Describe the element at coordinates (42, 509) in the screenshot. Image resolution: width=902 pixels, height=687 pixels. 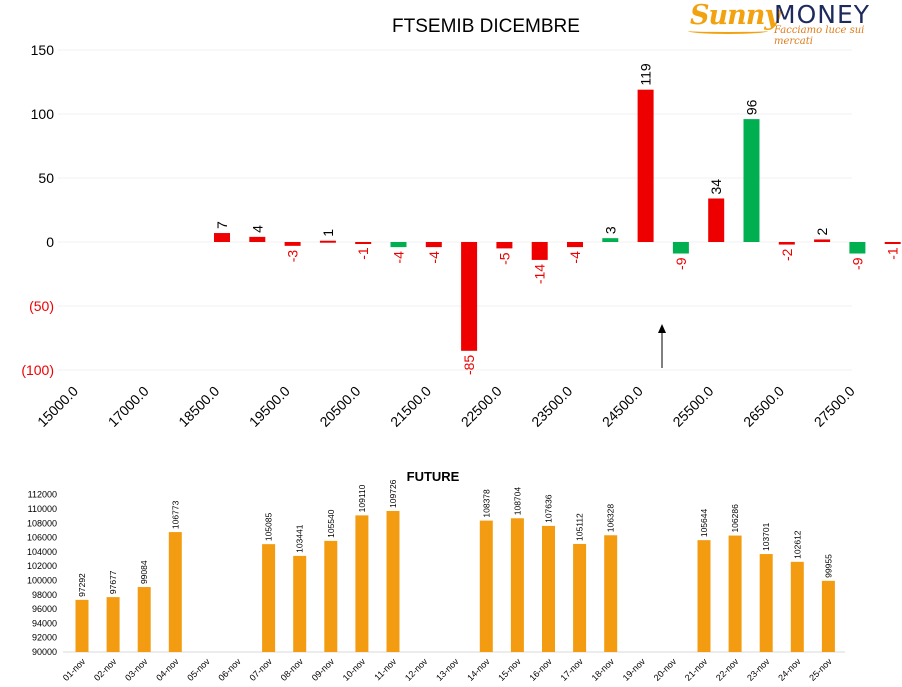
I see `y-tick-label: 110000` at that location.